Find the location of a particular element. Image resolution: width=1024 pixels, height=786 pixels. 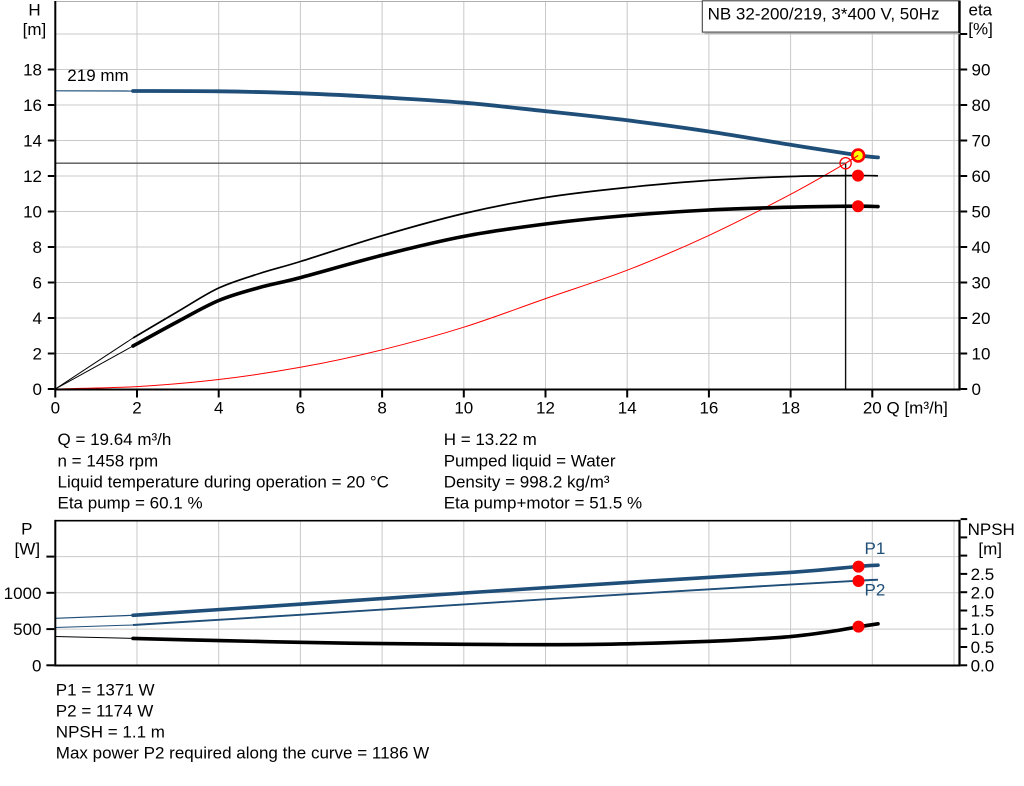

svg-text: H is located at coordinates (34, 9).